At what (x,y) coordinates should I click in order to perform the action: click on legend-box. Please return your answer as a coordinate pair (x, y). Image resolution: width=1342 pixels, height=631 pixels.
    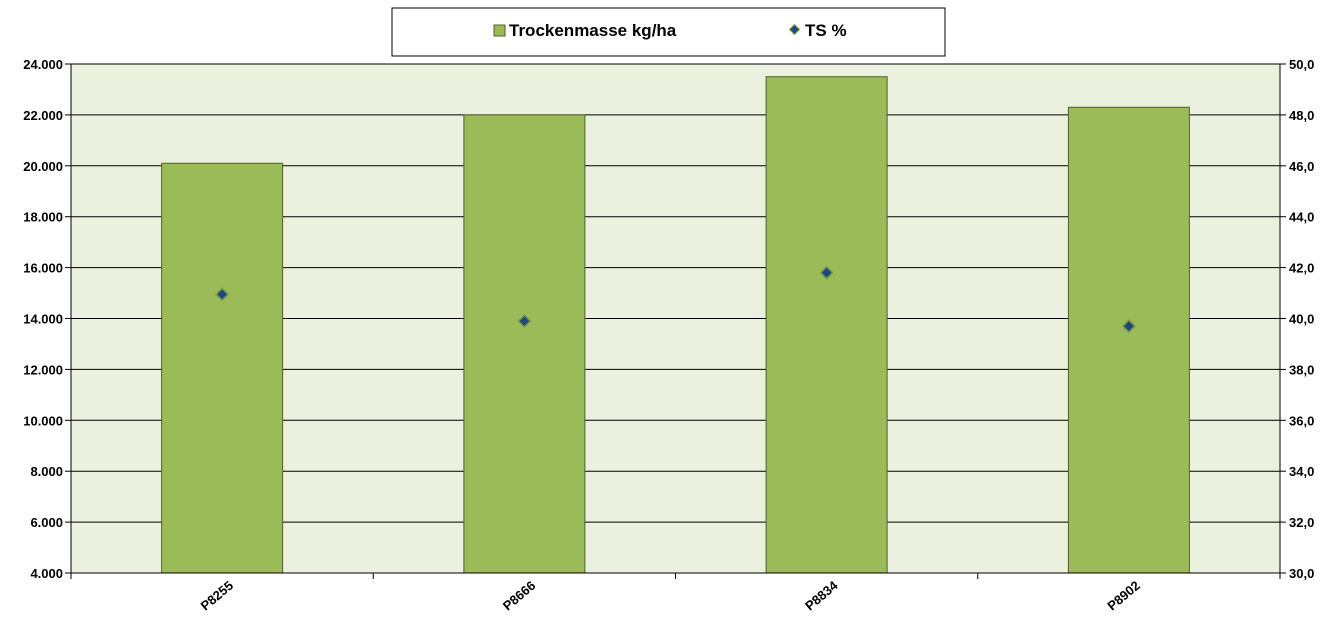
    Looking at the image, I should click on (668, 32).